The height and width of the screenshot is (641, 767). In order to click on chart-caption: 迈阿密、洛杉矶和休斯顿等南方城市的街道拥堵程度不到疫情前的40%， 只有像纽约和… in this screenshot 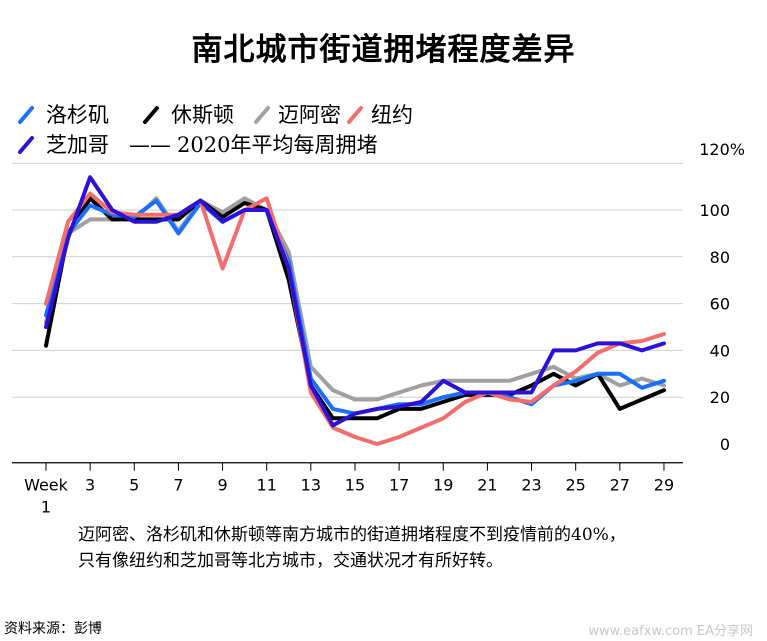, I will do `click(413, 548)`.